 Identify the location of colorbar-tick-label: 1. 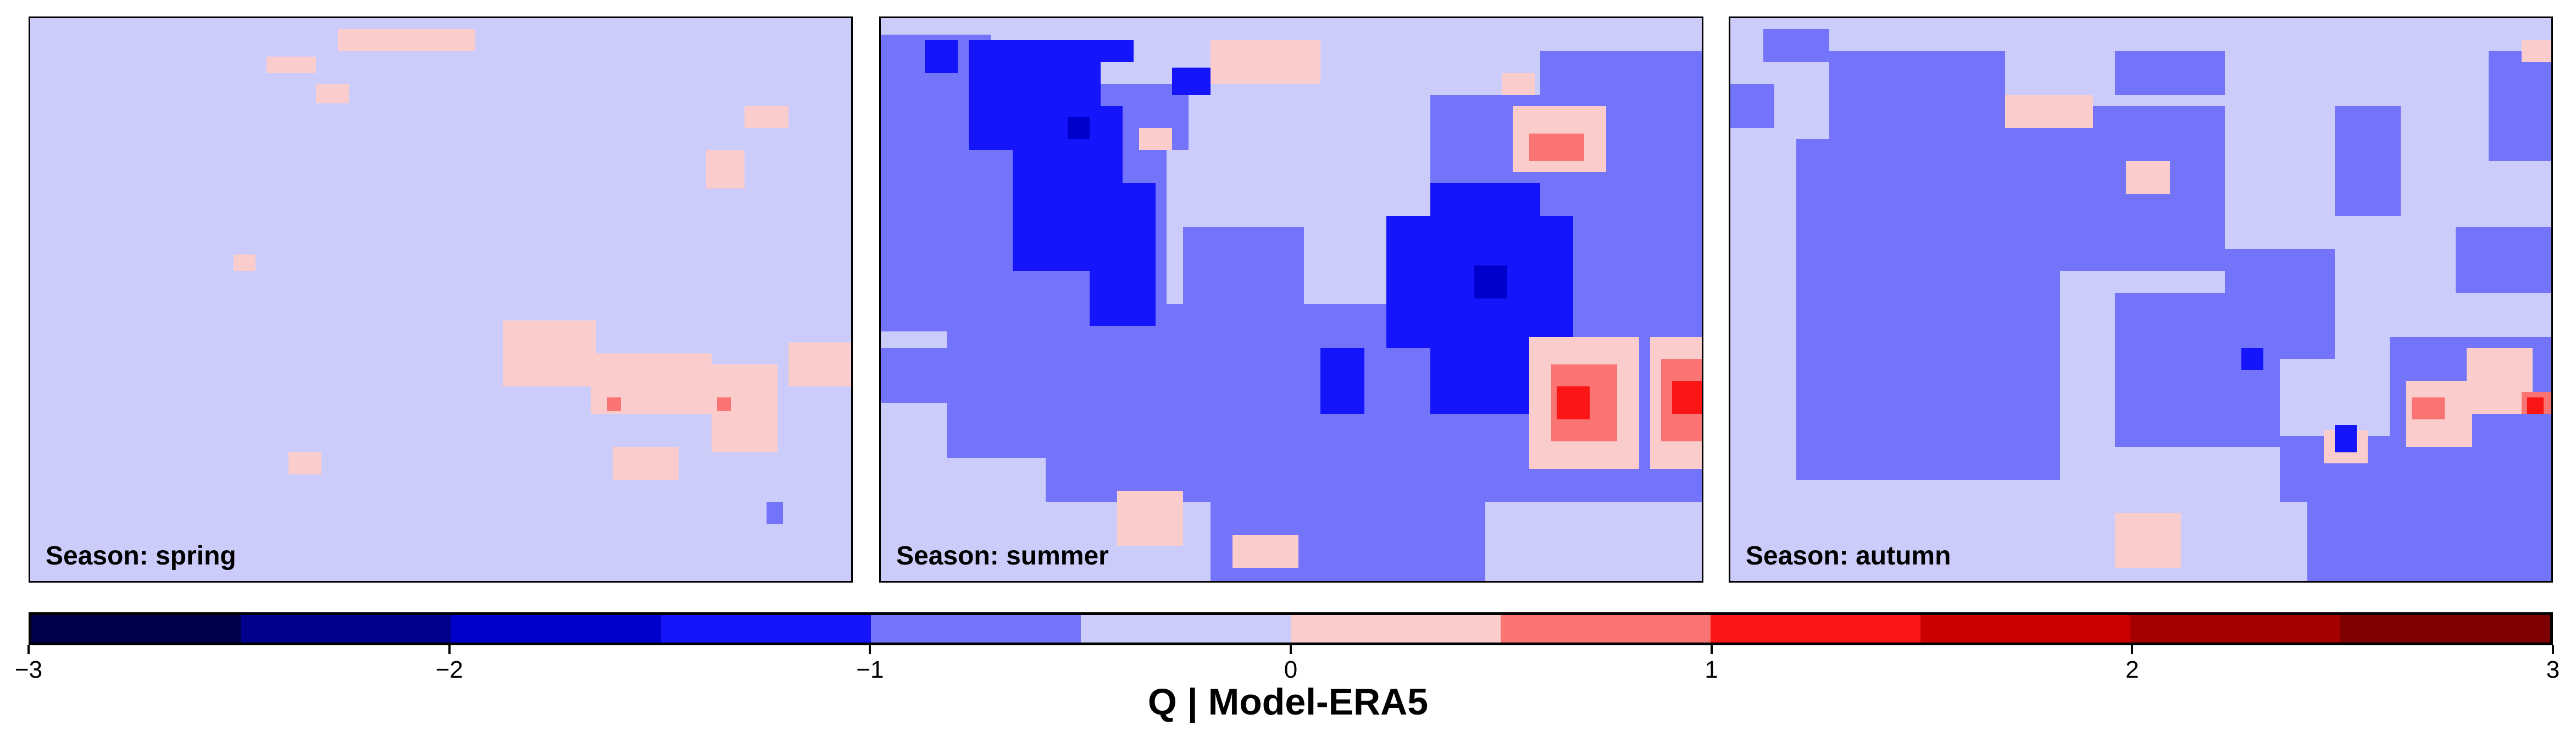
(1711, 669).